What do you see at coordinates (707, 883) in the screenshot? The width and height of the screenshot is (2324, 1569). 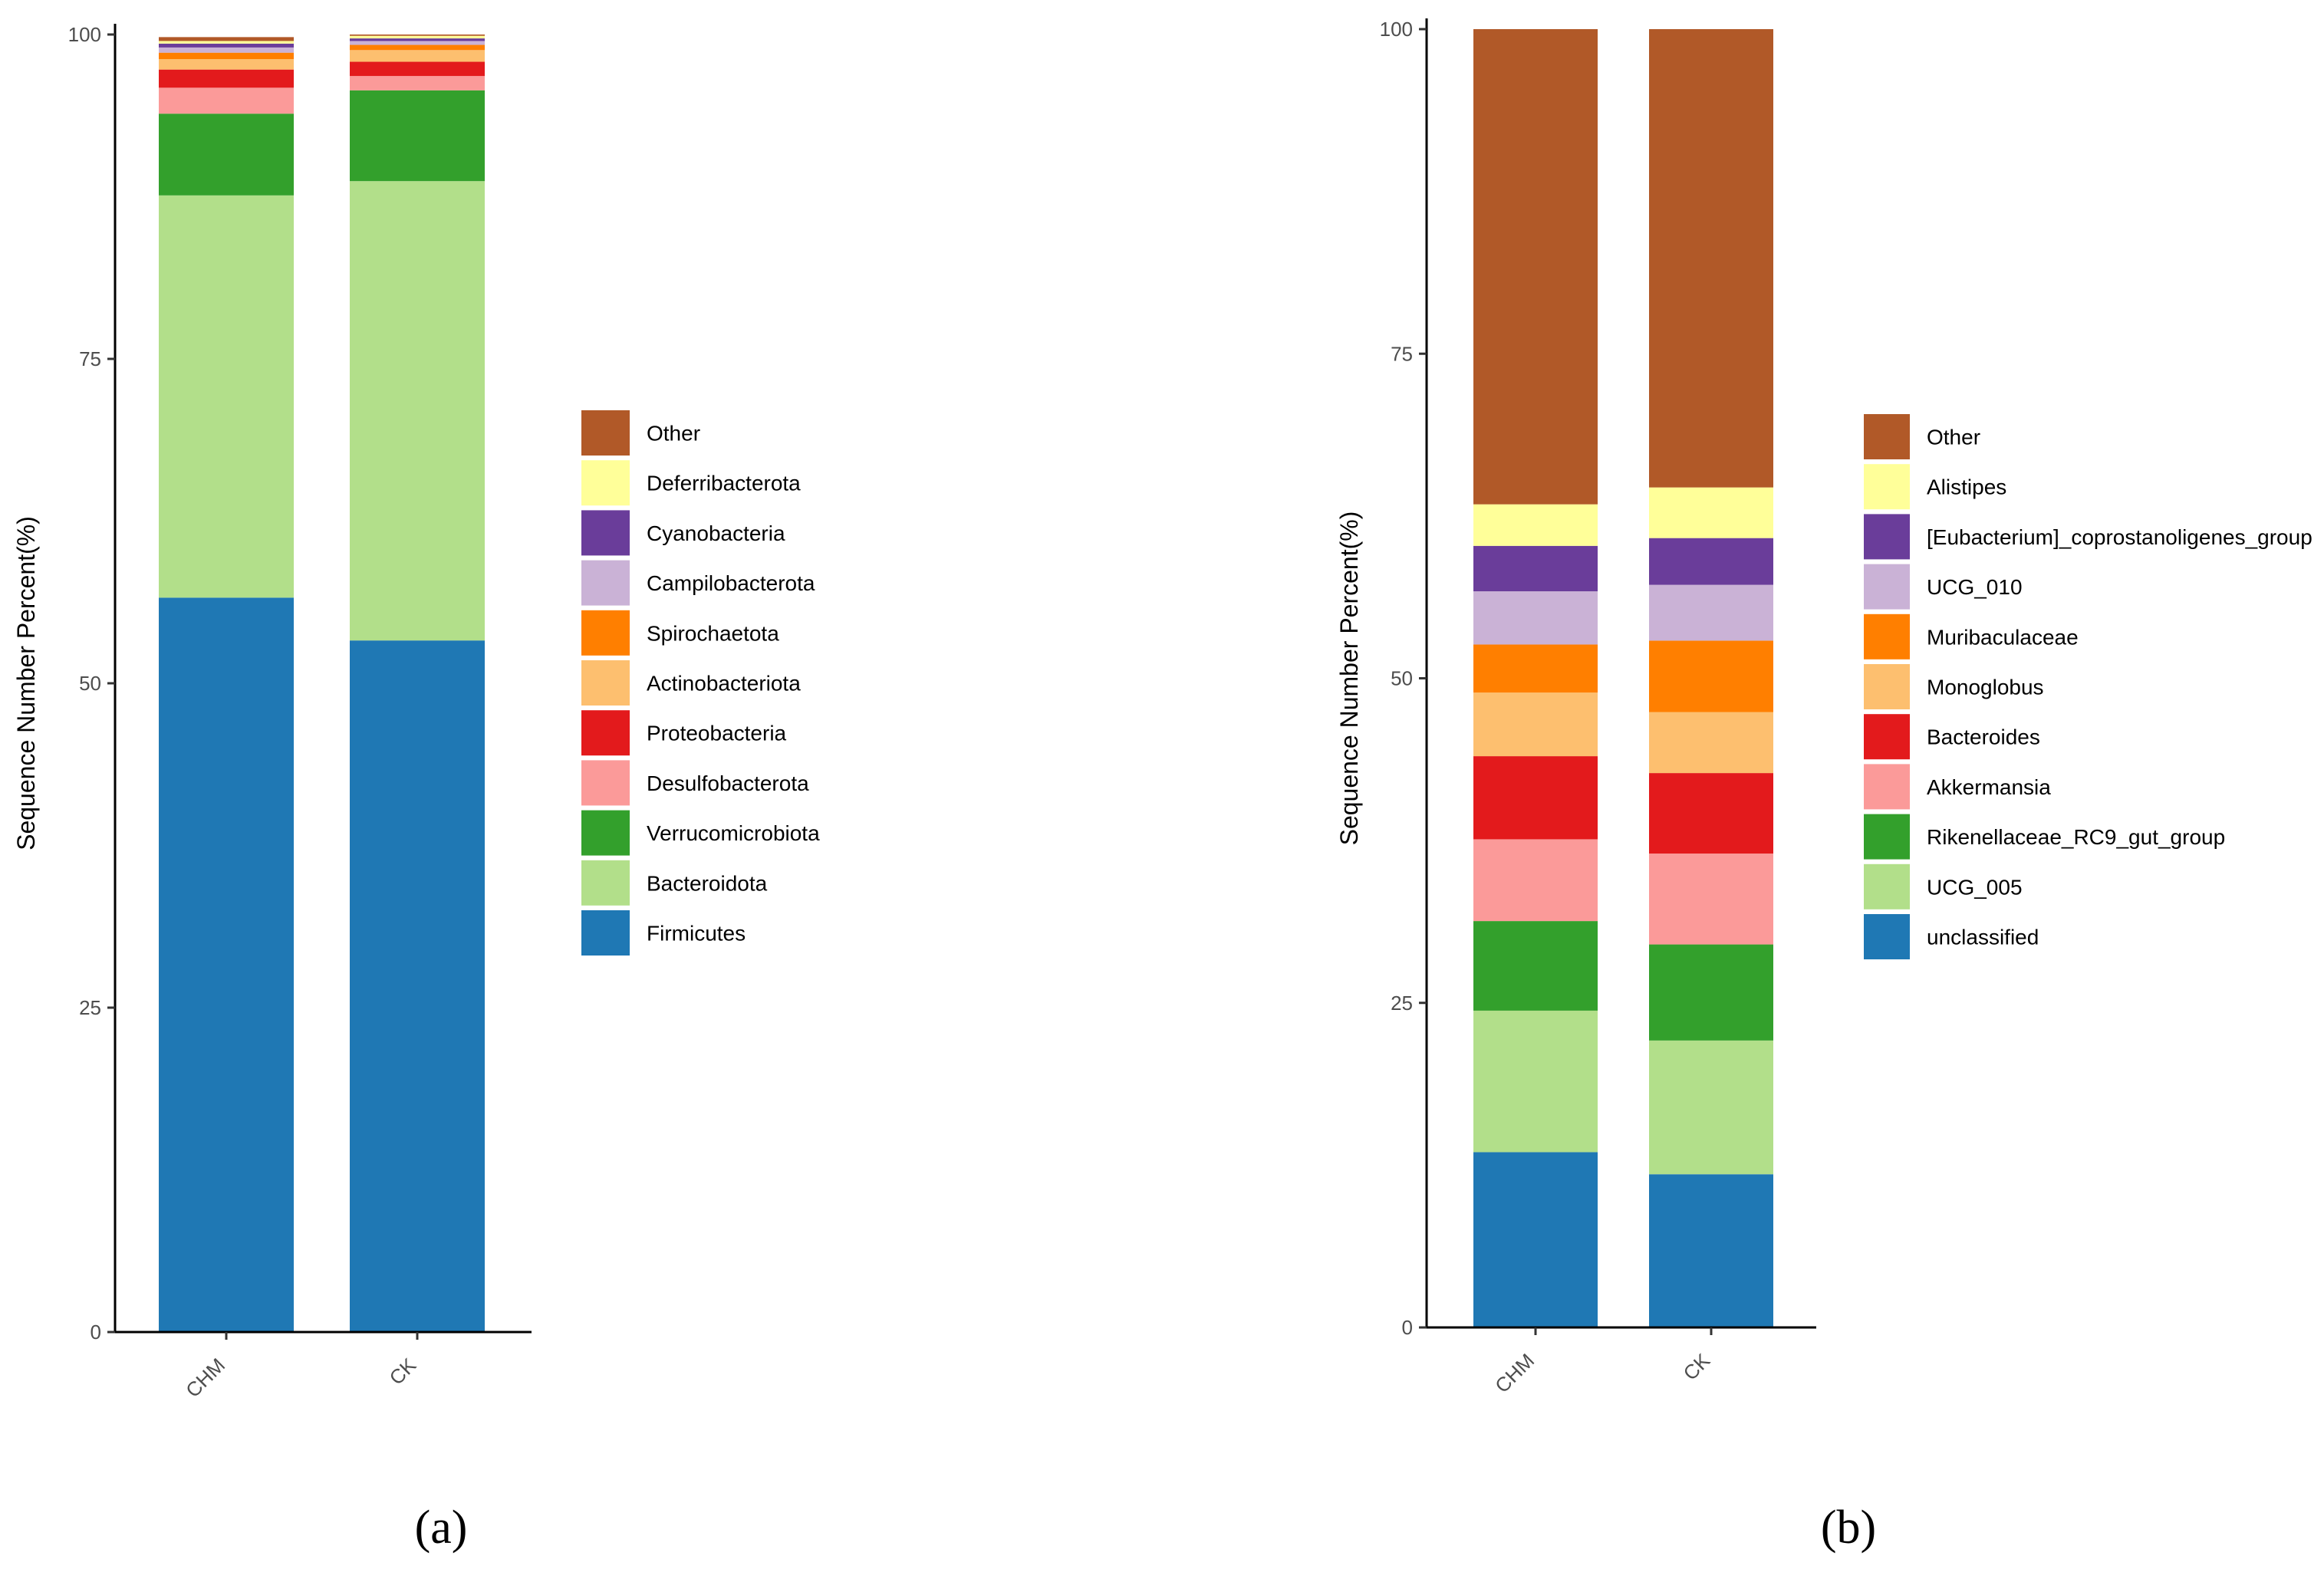 I see `panel-a-legend-label: Bacteroidota` at bounding box center [707, 883].